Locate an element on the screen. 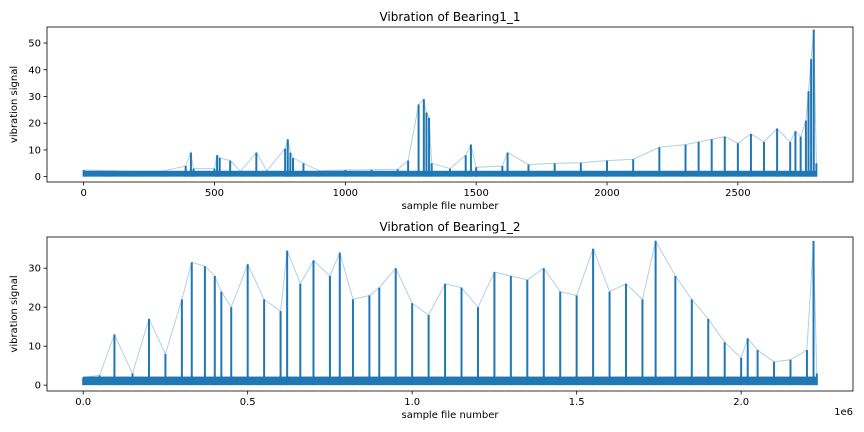 This screenshot has height=432, width=864. x-tick-label: 1500 is located at coordinates (475, 193).